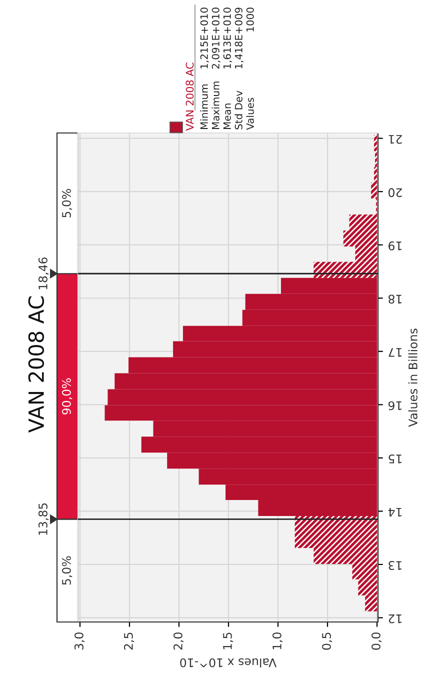 This screenshot has height=674, width=430. I want to click on text: 90,0%, so click(67, 396).